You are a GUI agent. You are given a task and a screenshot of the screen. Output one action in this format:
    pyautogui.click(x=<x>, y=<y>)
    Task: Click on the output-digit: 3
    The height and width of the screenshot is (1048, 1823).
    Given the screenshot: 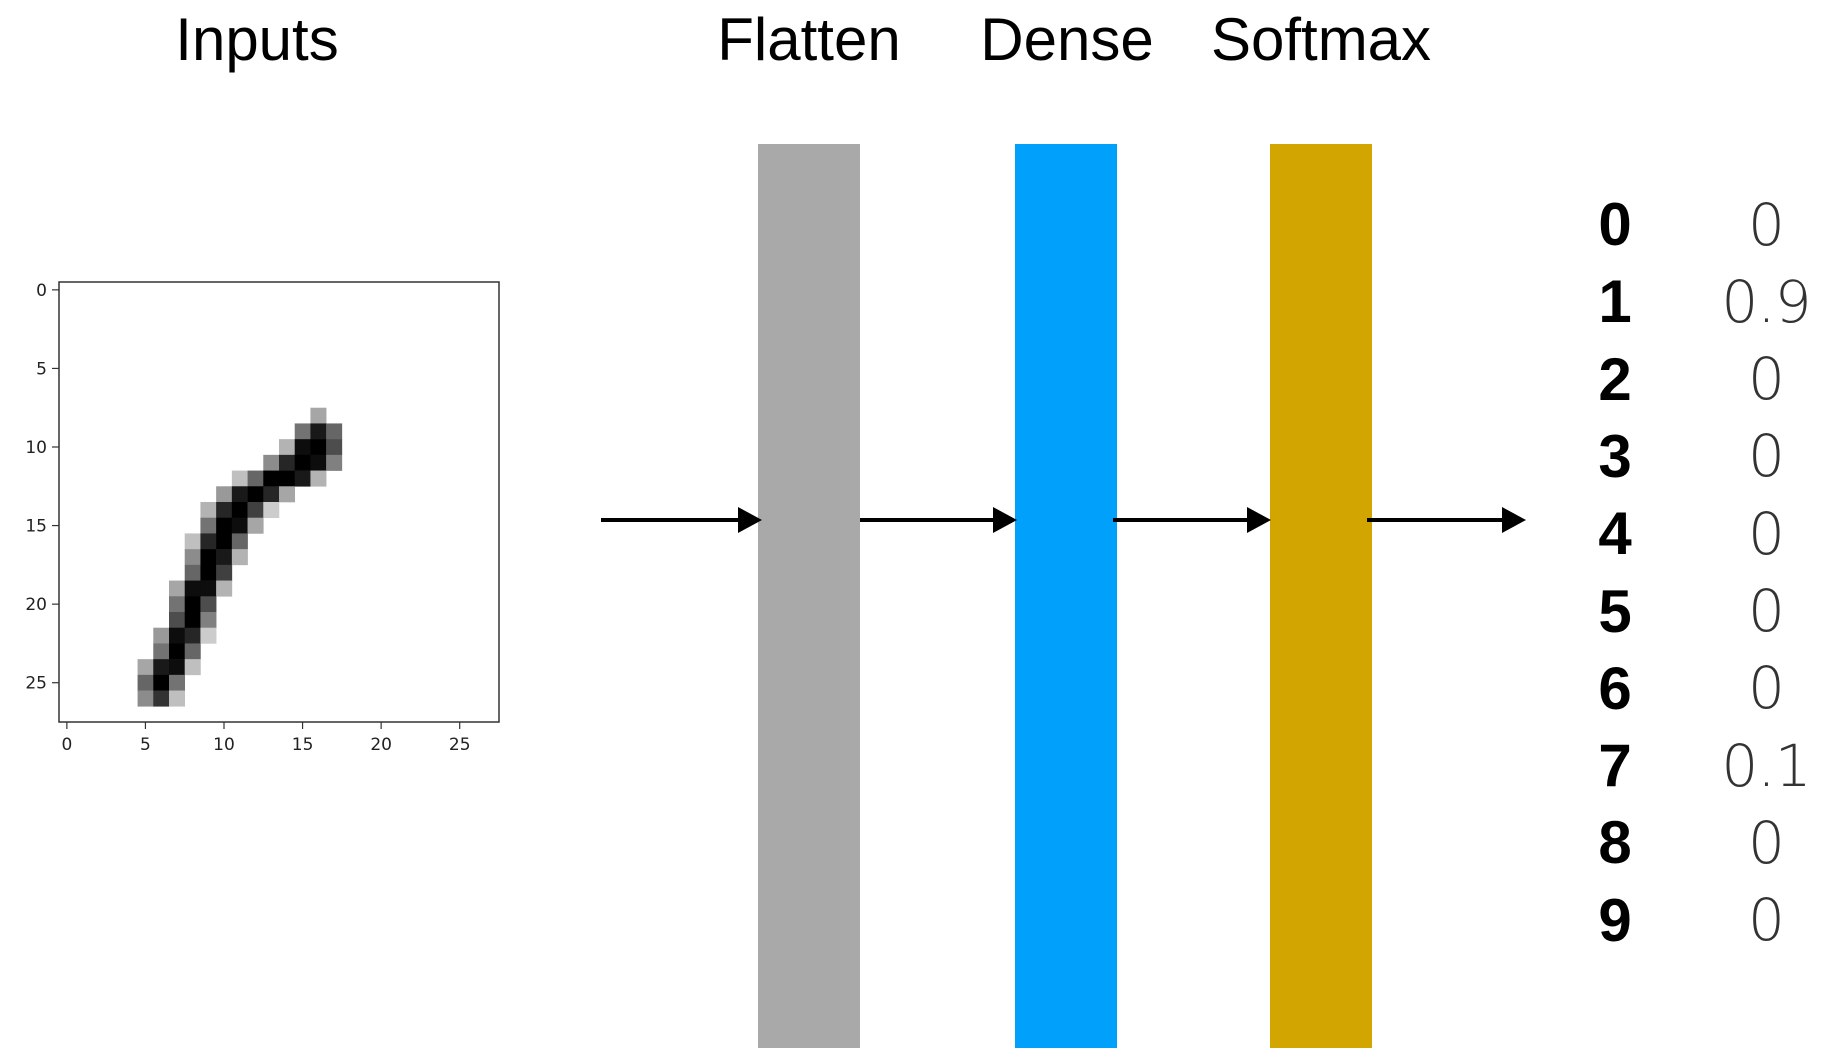 What is the action you would take?
    pyautogui.click(x=1615, y=456)
    